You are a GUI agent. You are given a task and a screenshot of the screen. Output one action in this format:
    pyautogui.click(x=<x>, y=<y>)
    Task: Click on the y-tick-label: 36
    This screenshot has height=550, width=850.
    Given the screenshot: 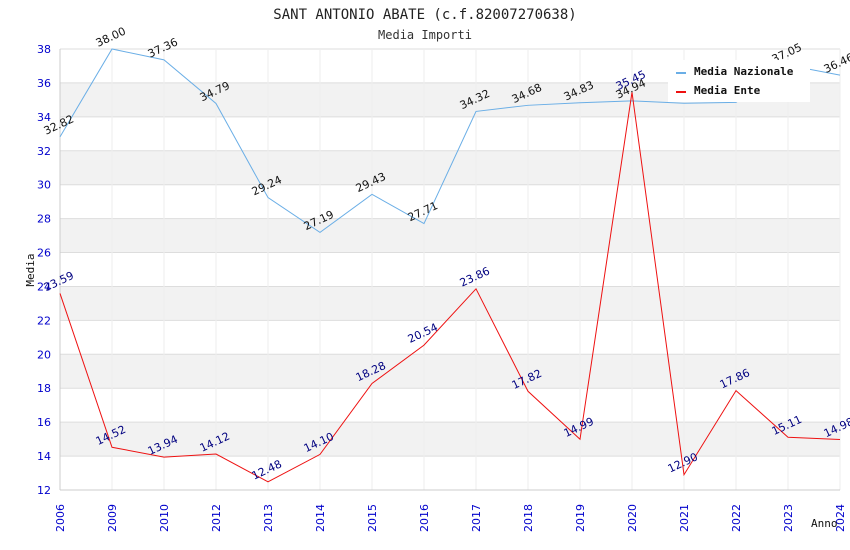 What is the action you would take?
    pyautogui.click(x=44, y=83)
    